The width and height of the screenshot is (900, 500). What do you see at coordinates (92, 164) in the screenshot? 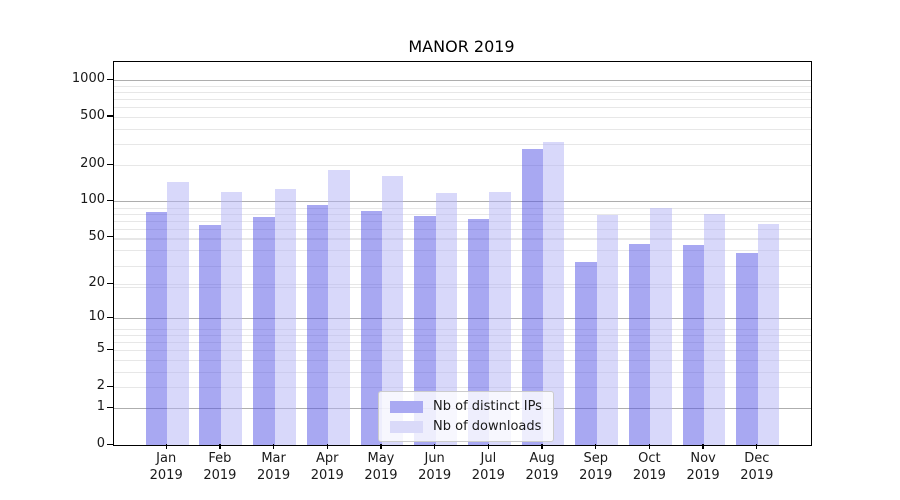
I see `y-tick-label: 200` at bounding box center [92, 164].